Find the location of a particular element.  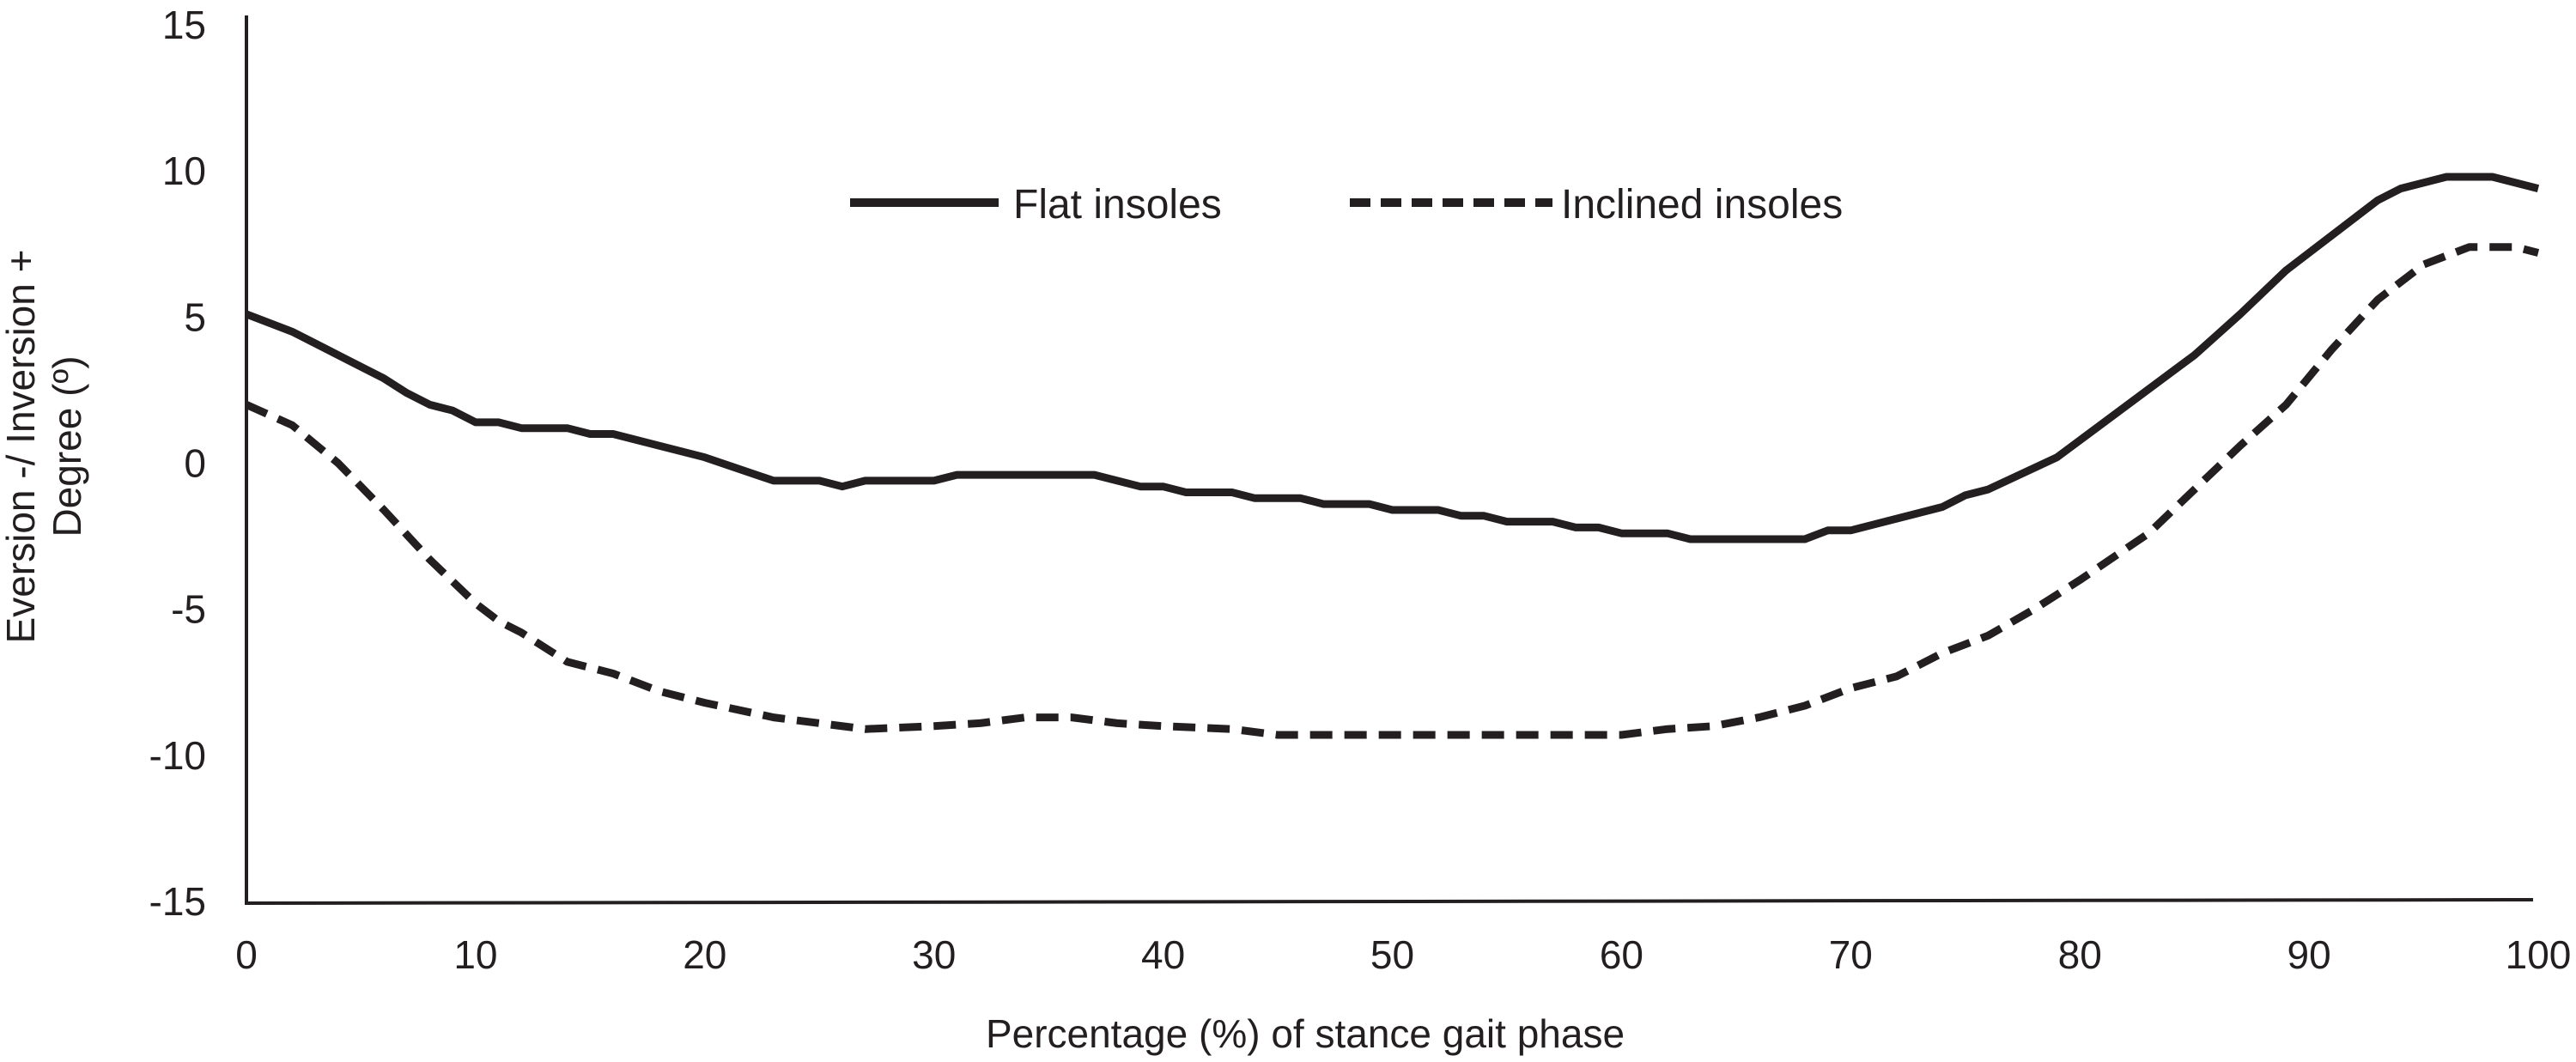

x-tick-label: 90 is located at coordinates (2309, 955).